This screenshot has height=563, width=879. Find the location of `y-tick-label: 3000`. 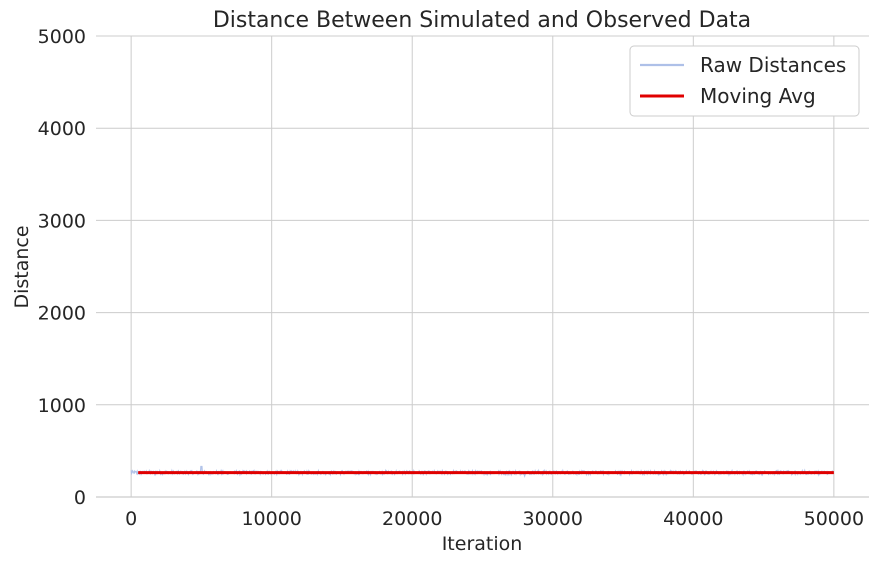

y-tick-label: 3000 is located at coordinates (62, 221).